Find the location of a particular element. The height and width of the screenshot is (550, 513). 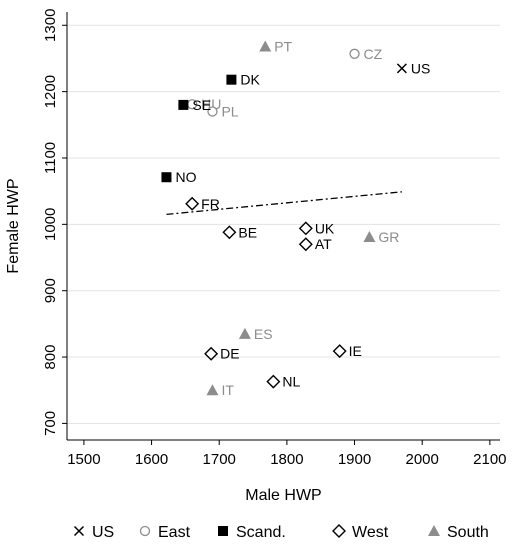

x-tick-label: 2100 is located at coordinates (489, 459).